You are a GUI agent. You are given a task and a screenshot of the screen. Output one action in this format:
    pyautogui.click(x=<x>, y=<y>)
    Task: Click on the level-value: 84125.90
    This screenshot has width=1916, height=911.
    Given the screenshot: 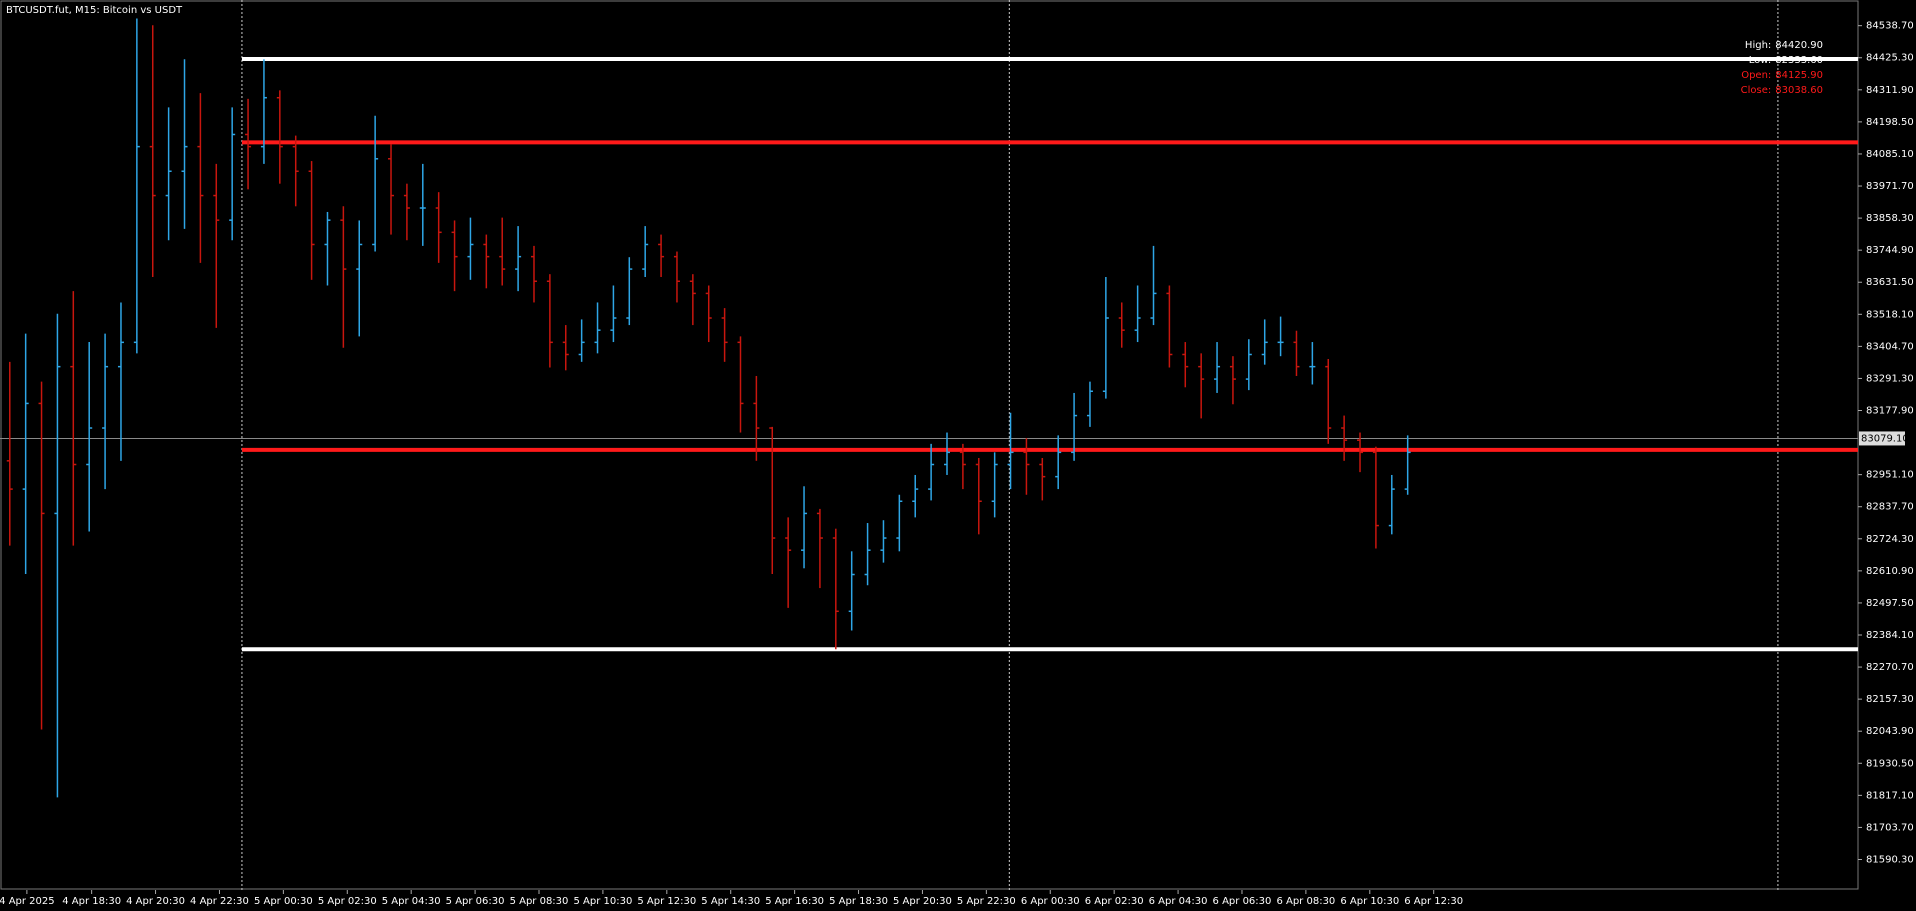 What is the action you would take?
    pyautogui.click(x=1799, y=75)
    